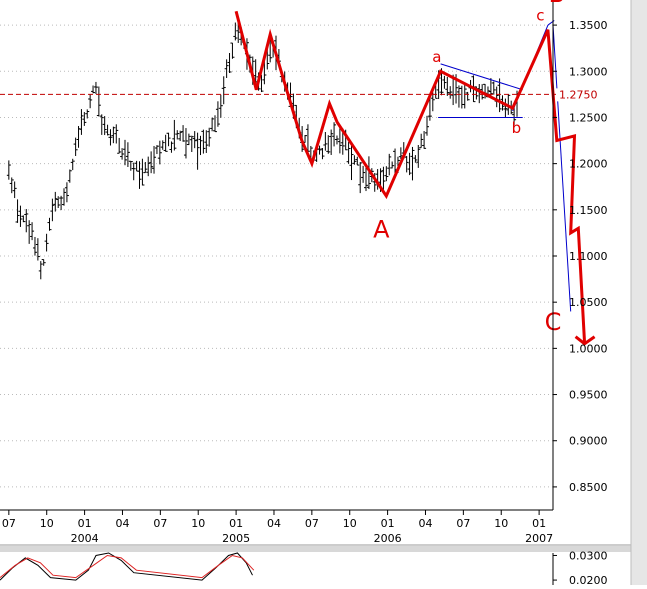  I want to click on current-price-tag, so click(583, 95).